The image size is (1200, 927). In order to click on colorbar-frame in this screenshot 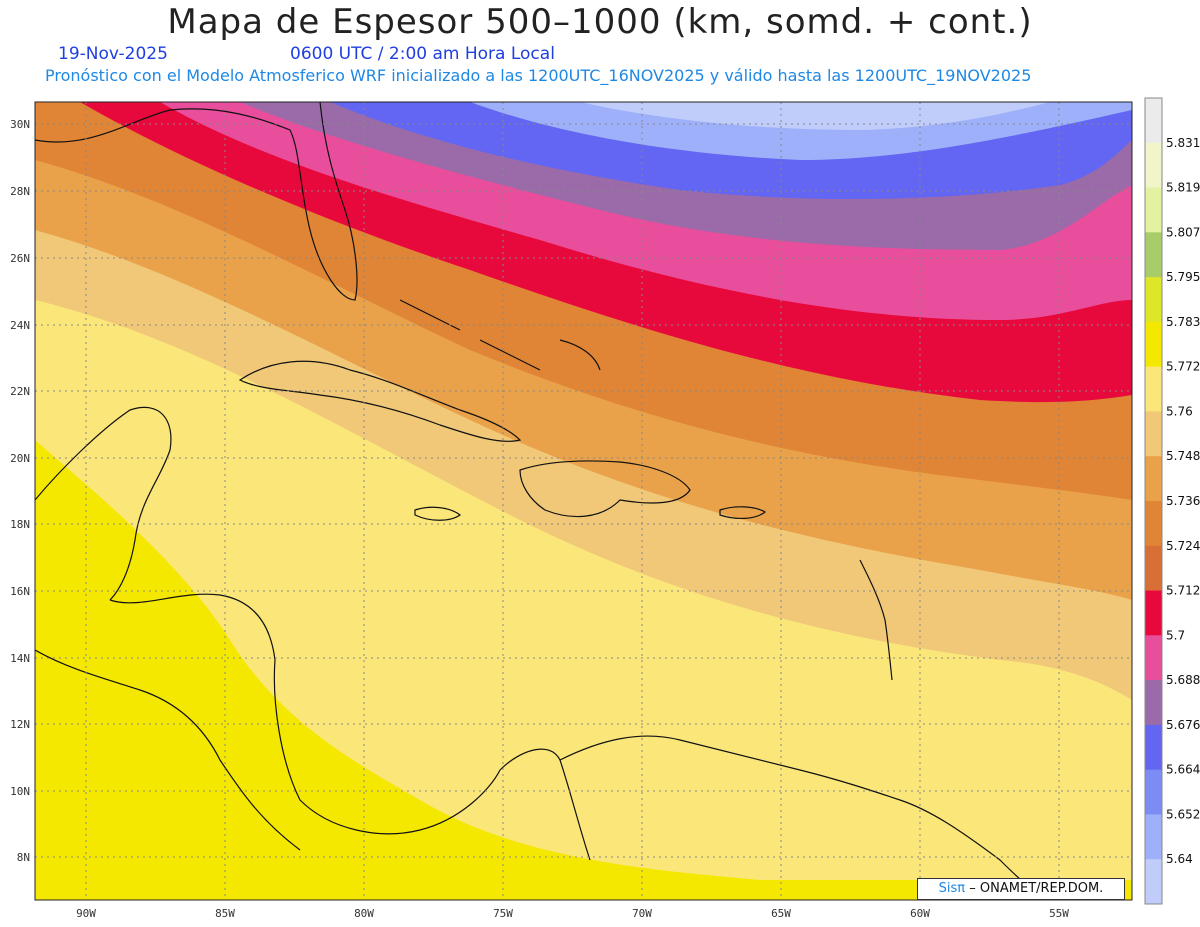, I will do `click(1153, 501)`.